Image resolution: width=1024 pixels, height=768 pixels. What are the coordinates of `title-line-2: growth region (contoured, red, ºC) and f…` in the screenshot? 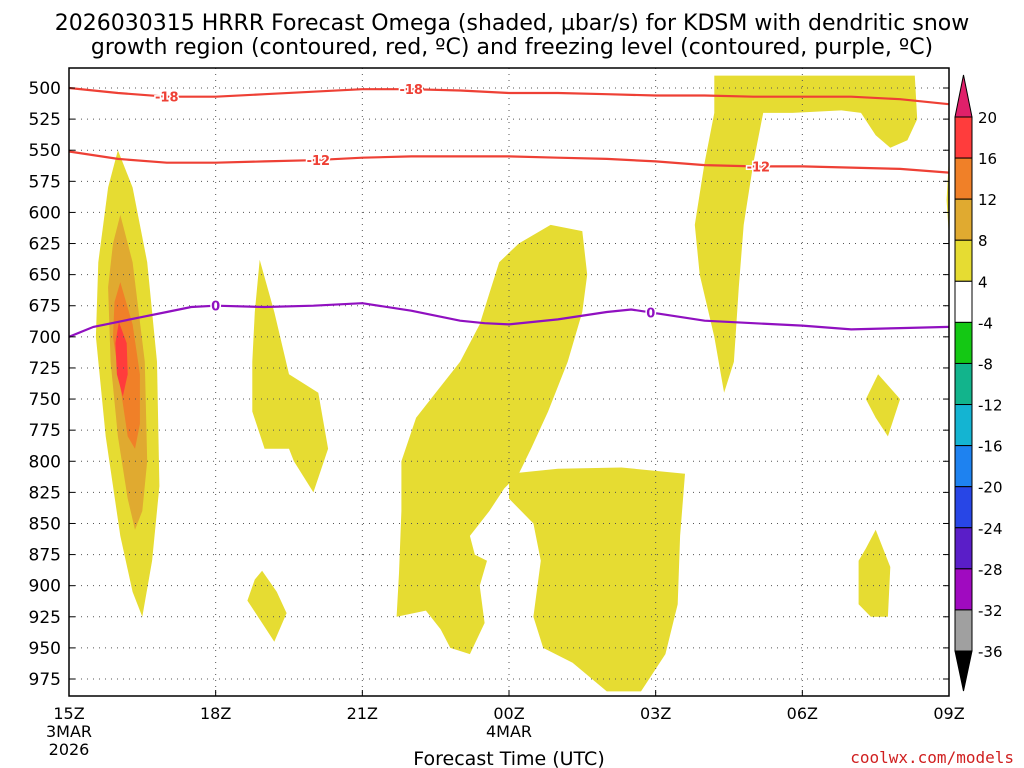 It's located at (512, 47).